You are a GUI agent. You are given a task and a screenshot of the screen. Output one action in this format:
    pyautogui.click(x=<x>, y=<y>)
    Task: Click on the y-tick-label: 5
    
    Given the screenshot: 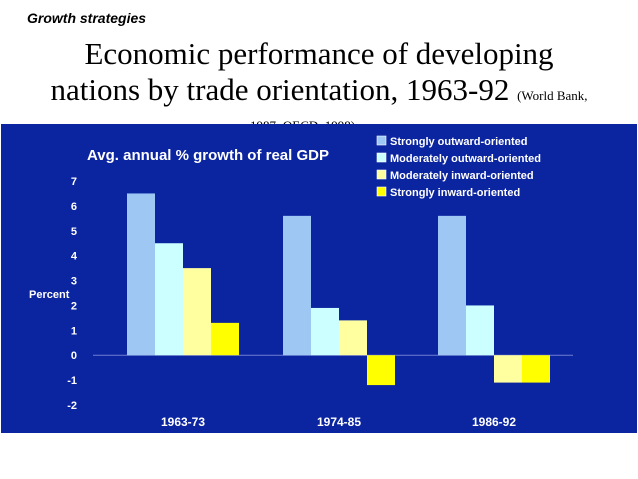 What is the action you would take?
    pyautogui.click(x=74, y=232)
    